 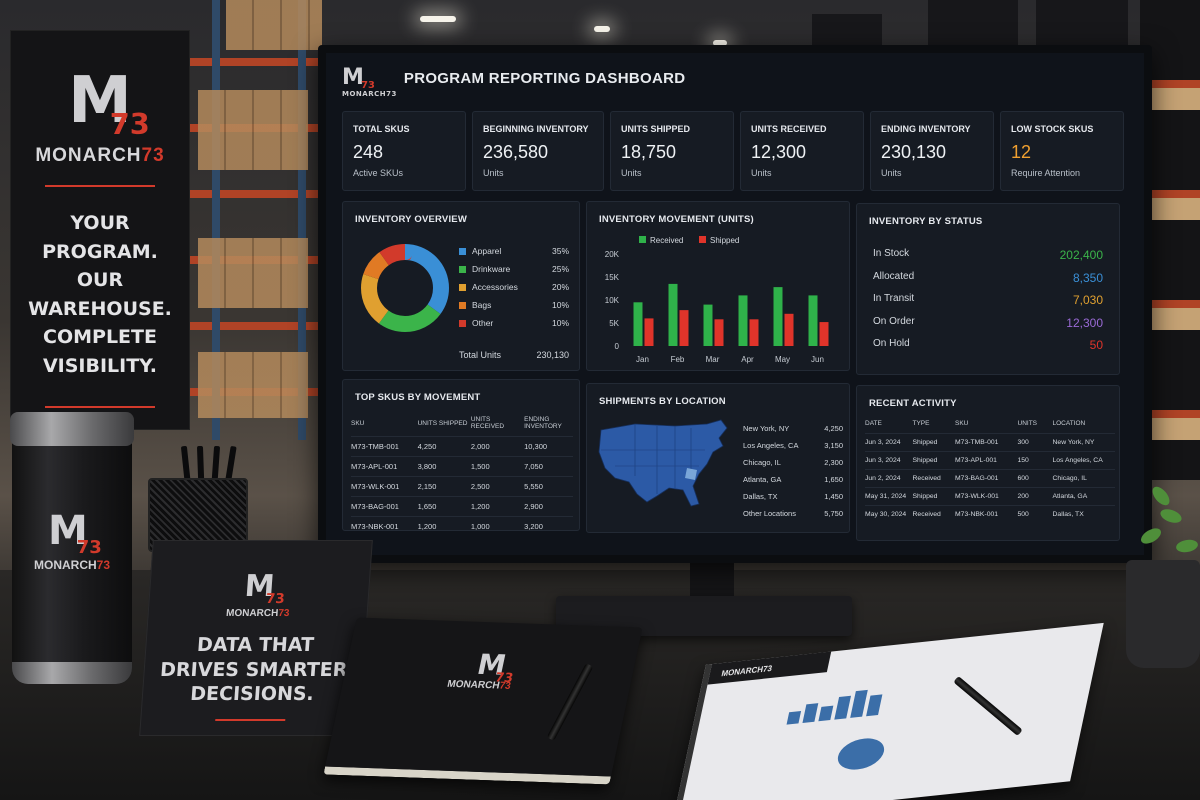 I want to click on legend-item-bags: Bags 10%, so click(x=514, y=305).